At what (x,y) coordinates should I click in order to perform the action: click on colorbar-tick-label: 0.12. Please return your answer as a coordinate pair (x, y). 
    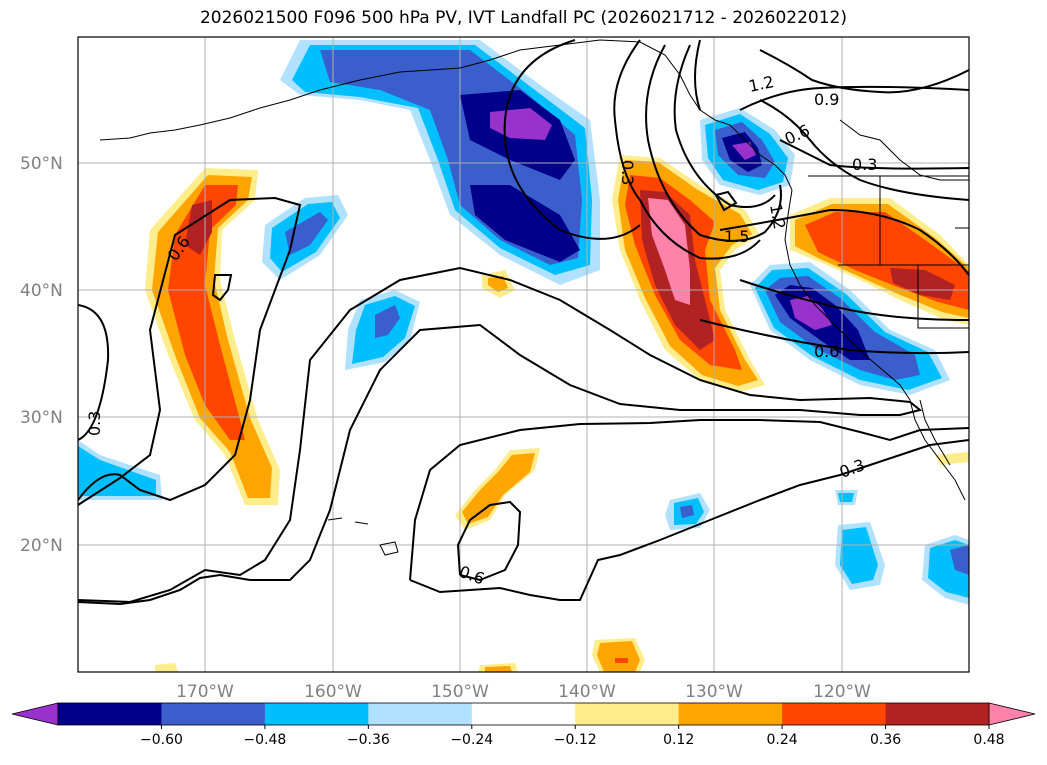
    Looking at the image, I should click on (678, 740).